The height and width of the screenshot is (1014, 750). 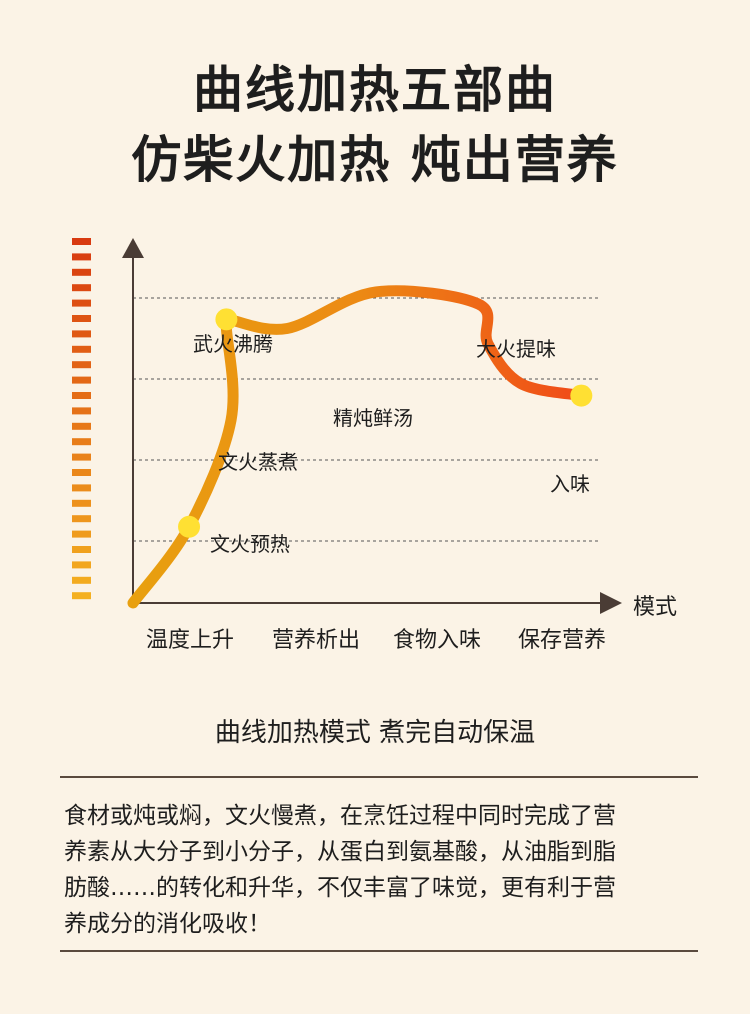 I want to click on divider-top, so click(x=379, y=777).